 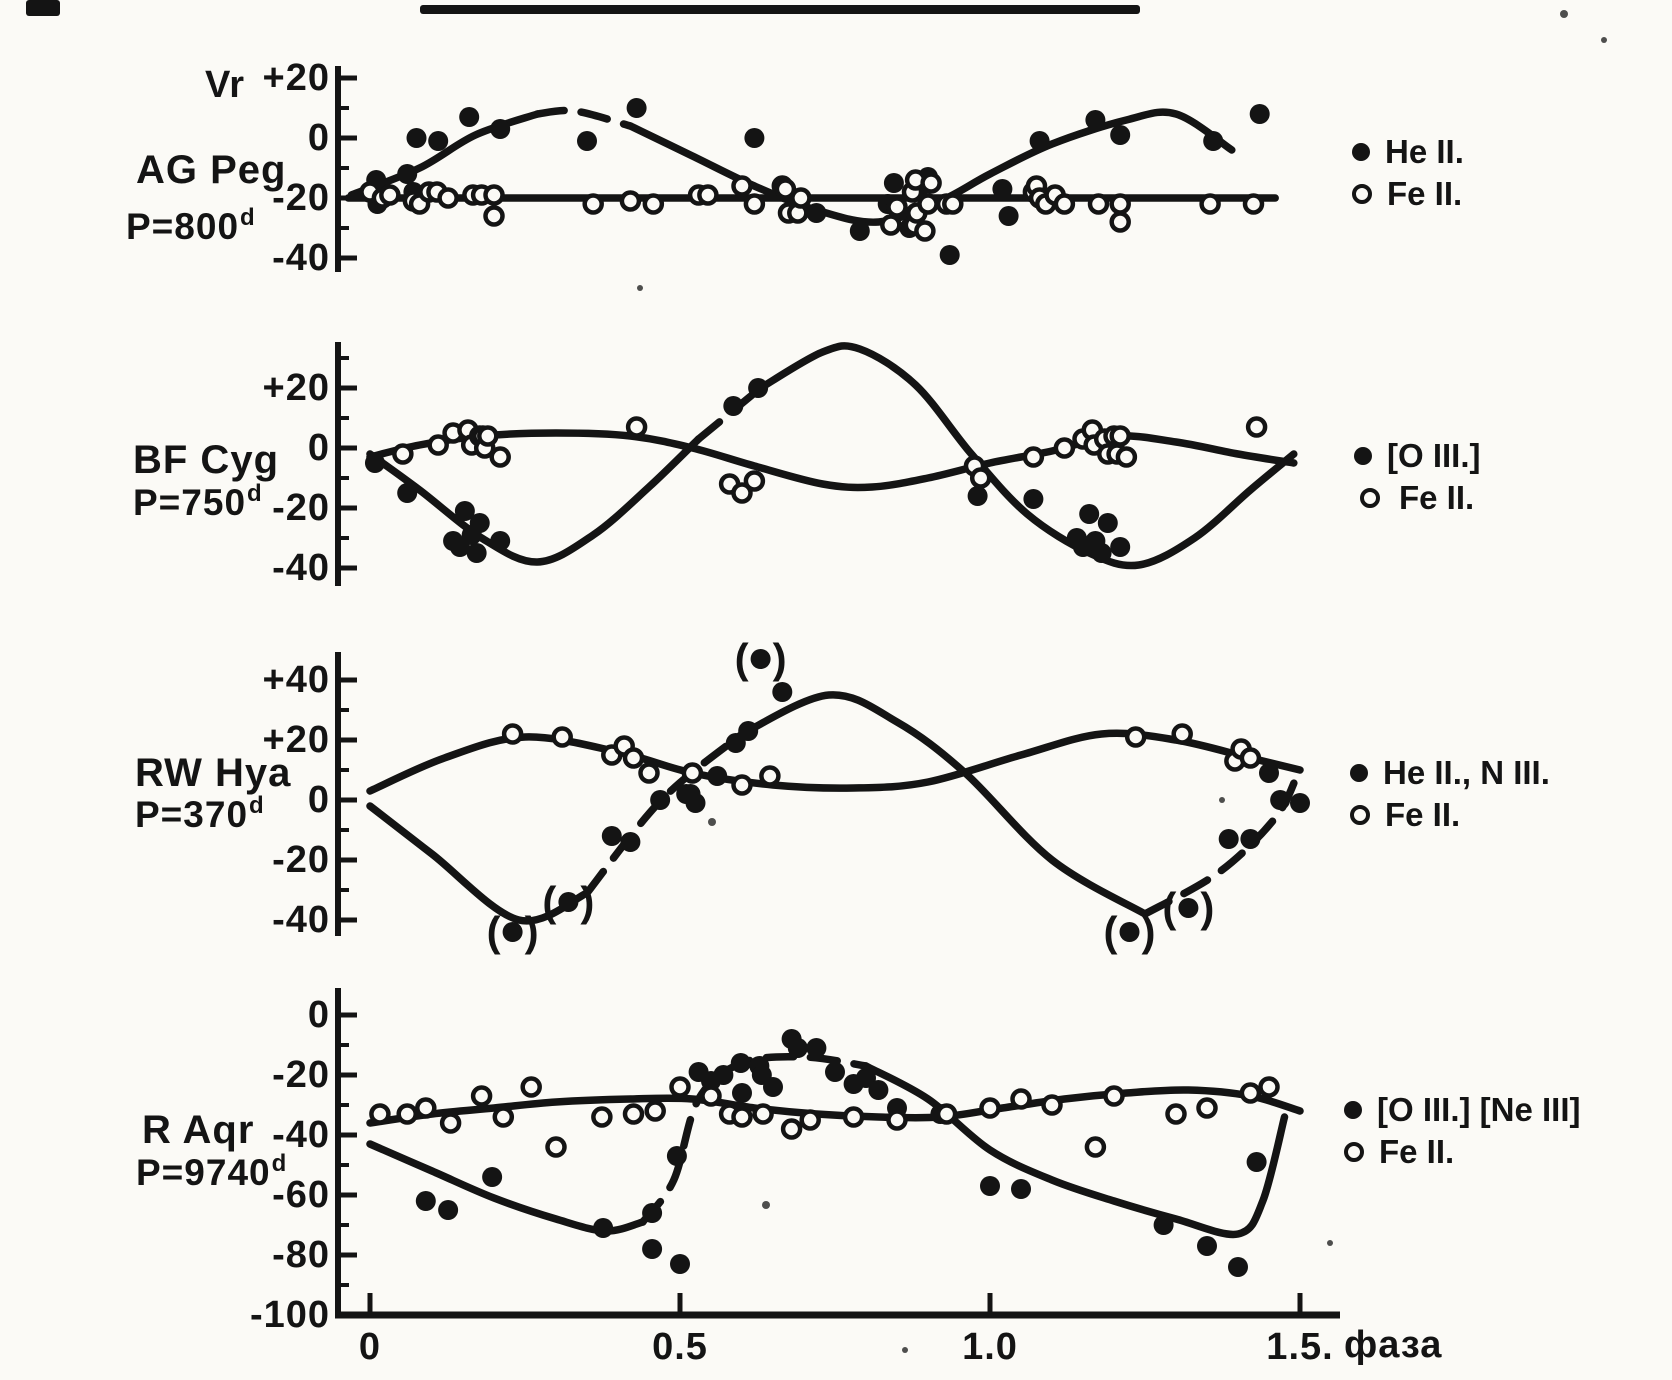 What do you see at coordinates (1361, 152) in the screenshot?
I see `filled-dot-icon` at bounding box center [1361, 152].